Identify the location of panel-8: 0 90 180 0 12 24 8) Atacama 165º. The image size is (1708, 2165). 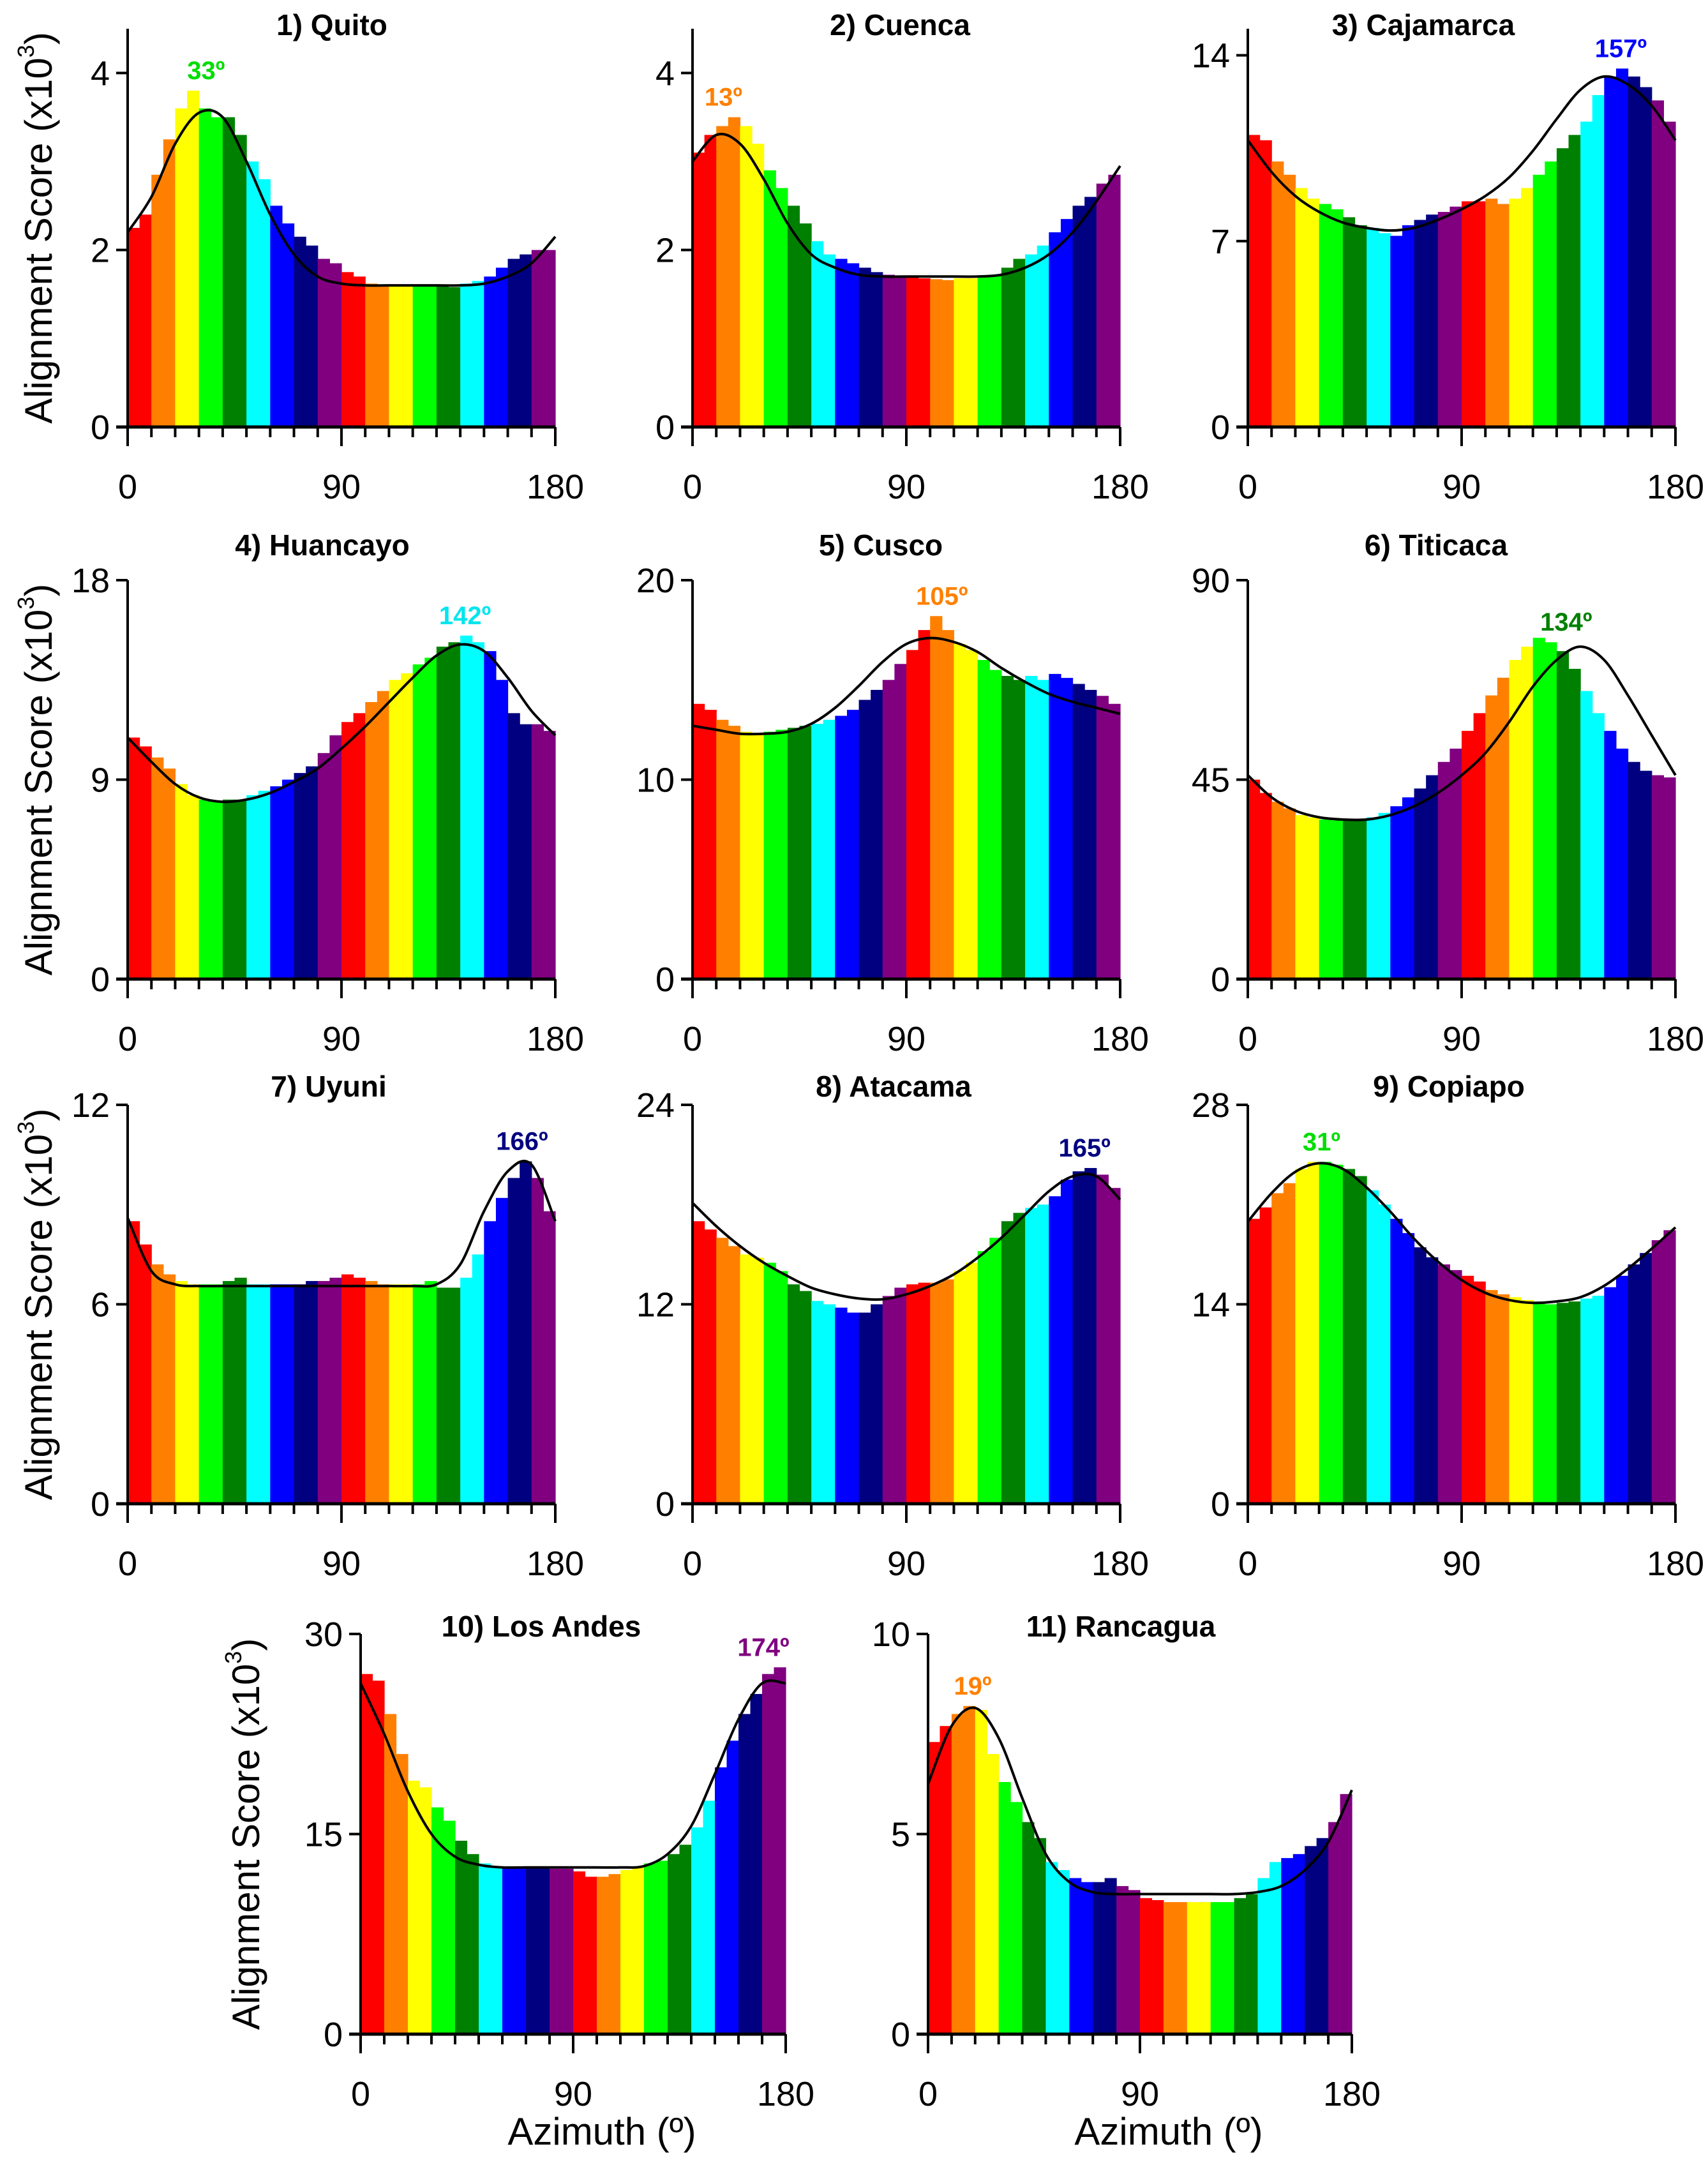
(892, 1326).